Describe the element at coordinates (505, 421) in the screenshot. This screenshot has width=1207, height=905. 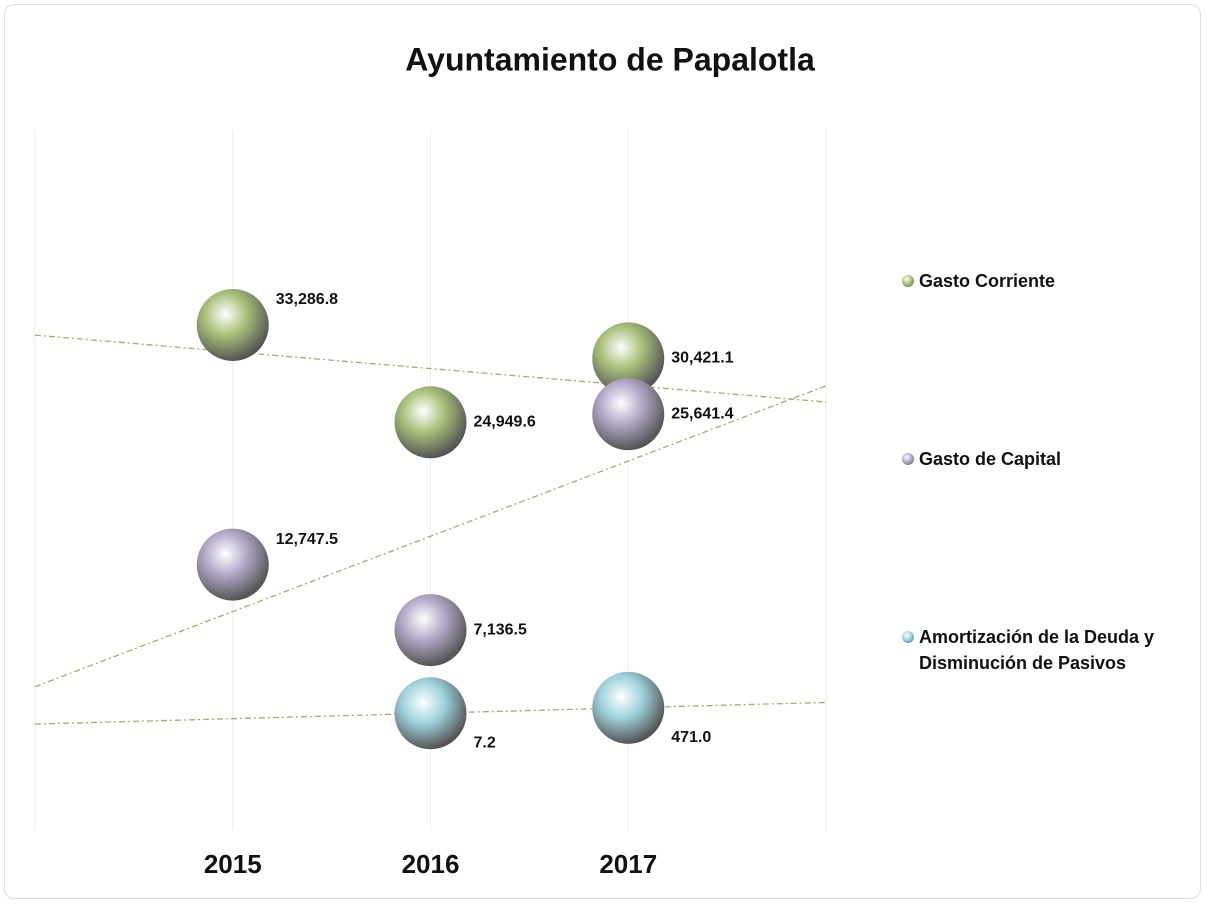
I see `data-label: 24,949.6` at that location.